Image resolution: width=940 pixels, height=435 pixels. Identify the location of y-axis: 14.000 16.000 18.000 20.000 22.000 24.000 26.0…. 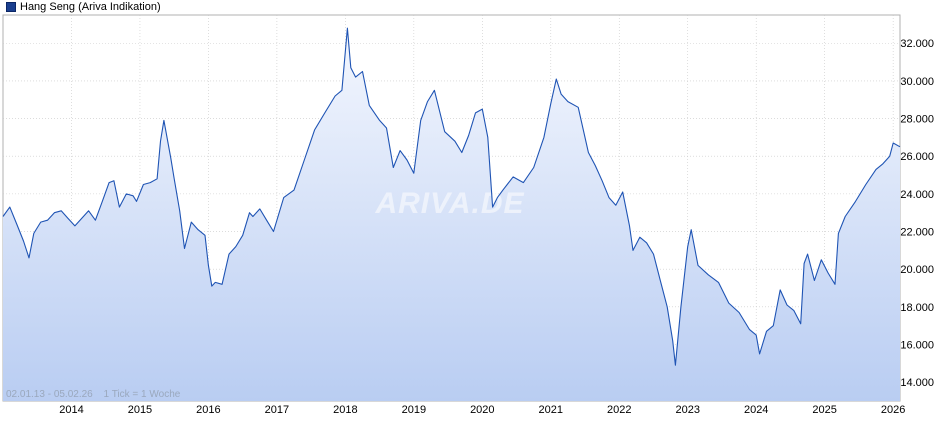
(917, 213).